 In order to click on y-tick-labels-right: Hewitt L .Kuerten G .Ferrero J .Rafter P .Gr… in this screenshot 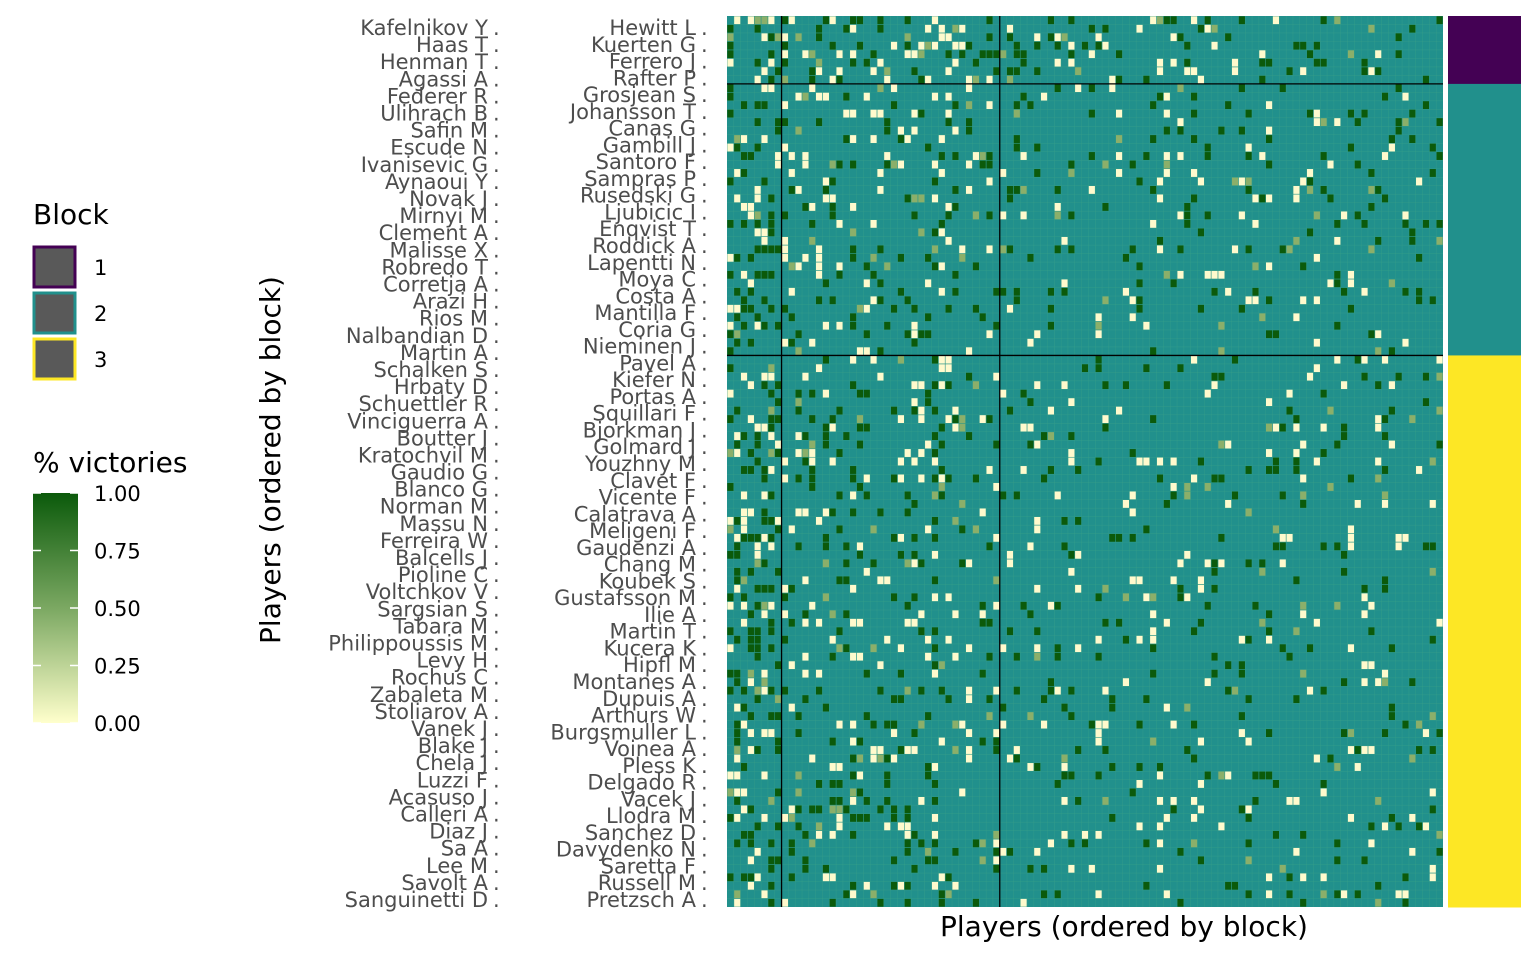, I will do `click(628, 464)`.